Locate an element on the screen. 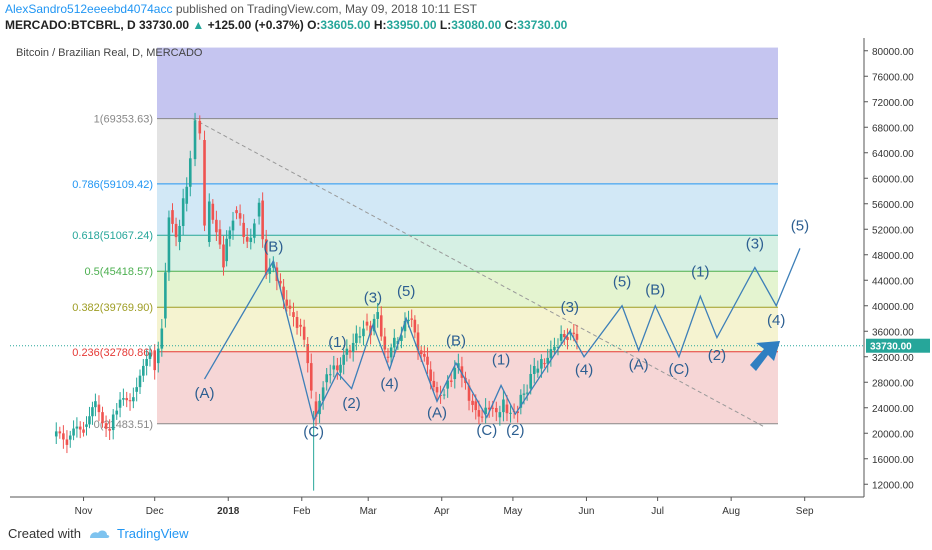 The image size is (932, 550). wave-label: (1) is located at coordinates (501, 359).